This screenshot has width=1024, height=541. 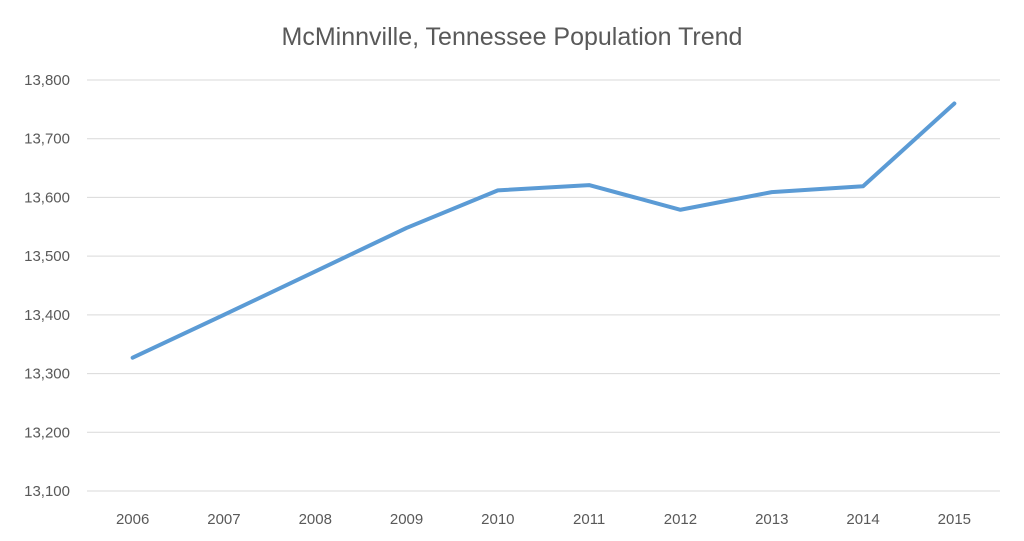 What do you see at coordinates (223, 519) in the screenshot?
I see `x-tick-label: 2007` at bounding box center [223, 519].